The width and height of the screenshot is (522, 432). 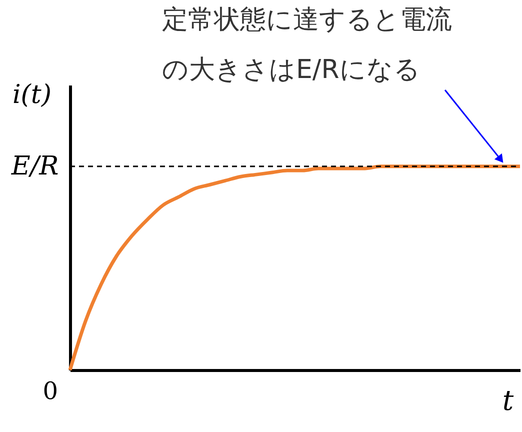 What do you see at coordinates (50, 391) in the screenshot?
I see `text: 0` at bounding box center [50, 391].